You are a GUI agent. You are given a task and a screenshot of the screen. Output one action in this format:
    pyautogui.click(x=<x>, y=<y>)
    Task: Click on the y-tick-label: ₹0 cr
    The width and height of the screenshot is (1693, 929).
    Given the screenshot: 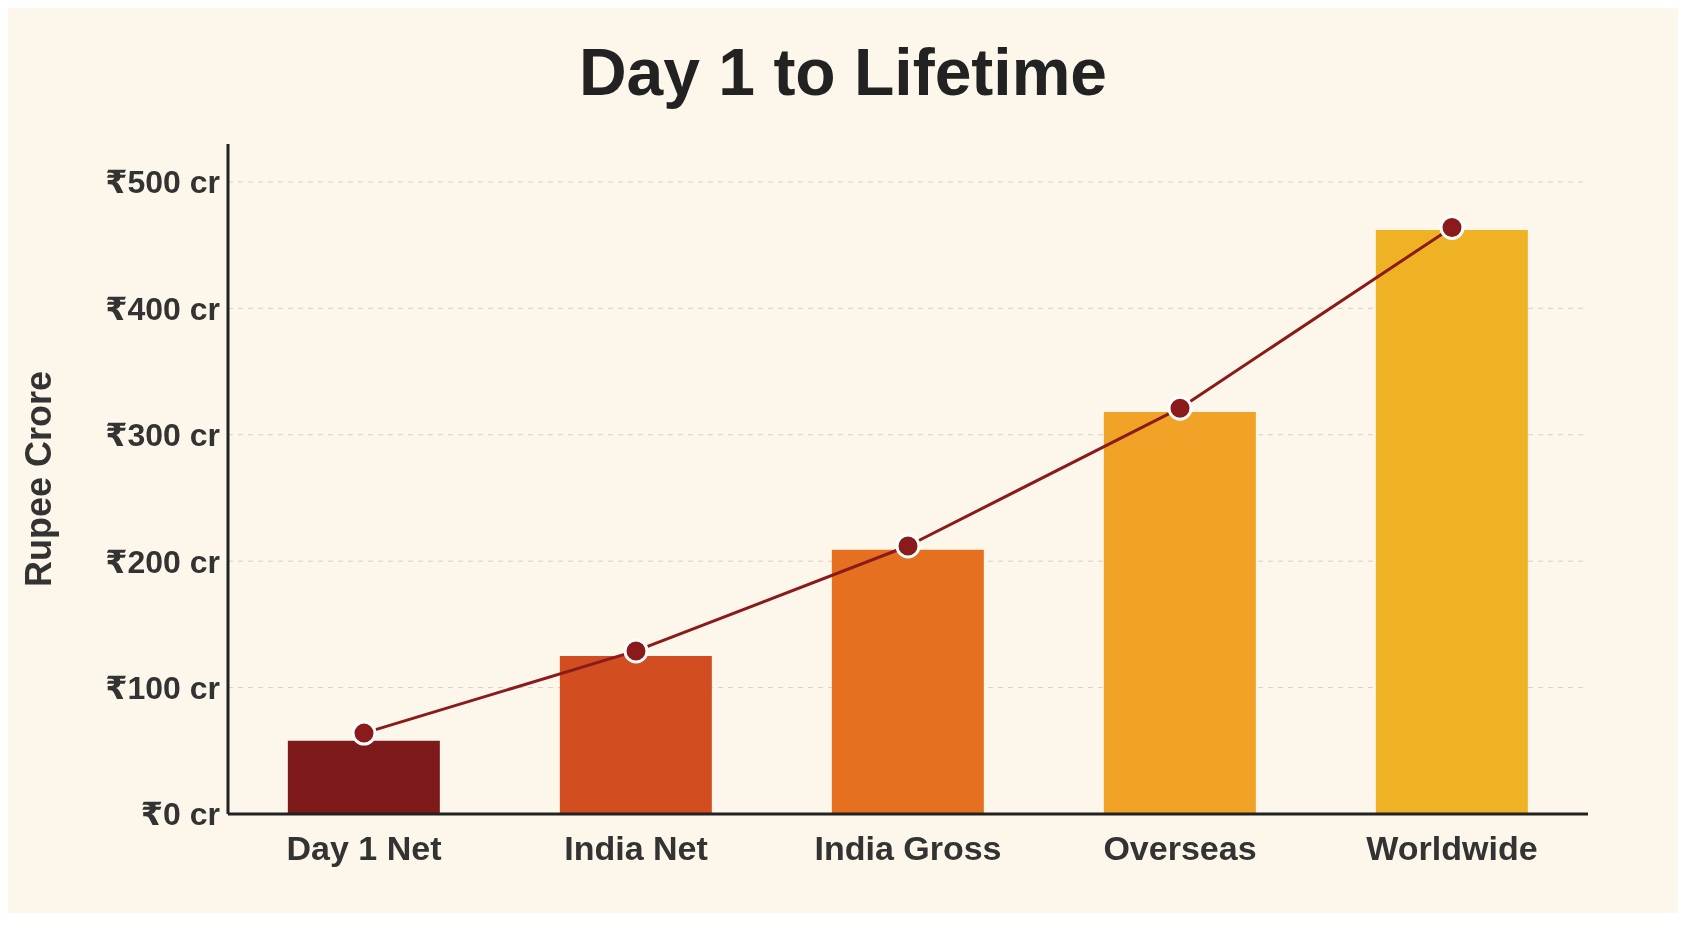 What is the action you would take?
    pyautogui.click(x=180, y=814)
    